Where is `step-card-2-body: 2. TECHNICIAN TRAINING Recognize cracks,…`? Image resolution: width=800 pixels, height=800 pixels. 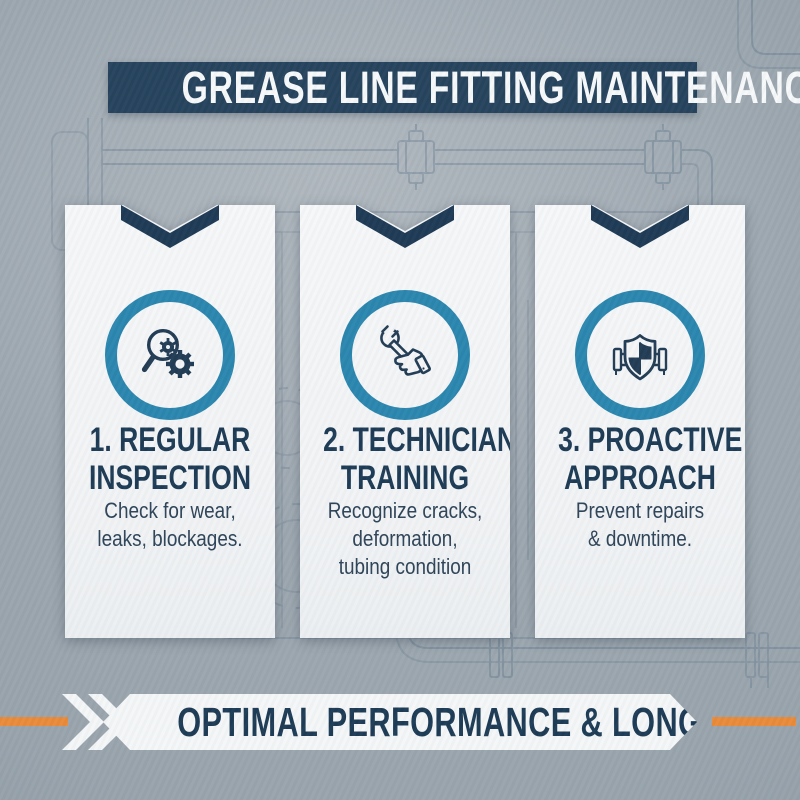
step-card-2-body: 2. TECHNICIAN TRAINING Recognize cracks,… is located at coordinates (405, 421).